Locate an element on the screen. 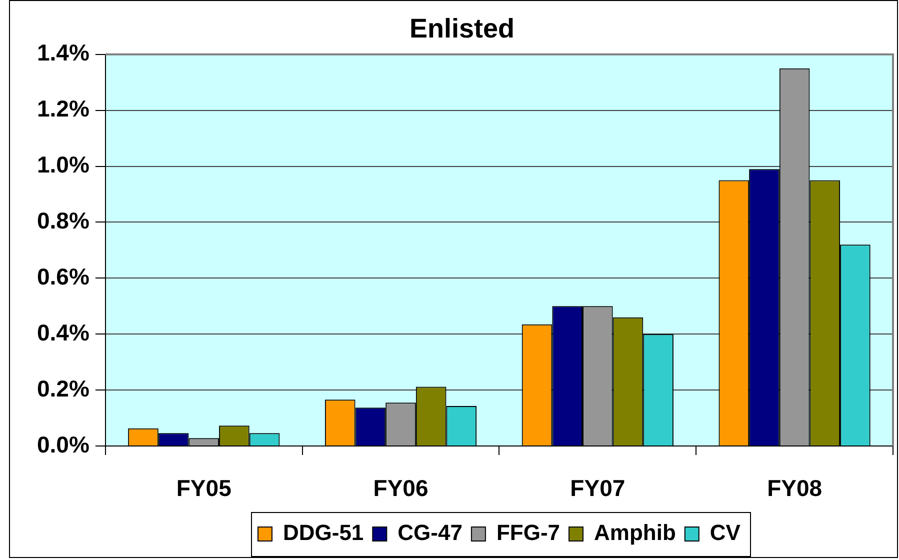  legend-label: DDG-51 is located at coordinates (323, 533).